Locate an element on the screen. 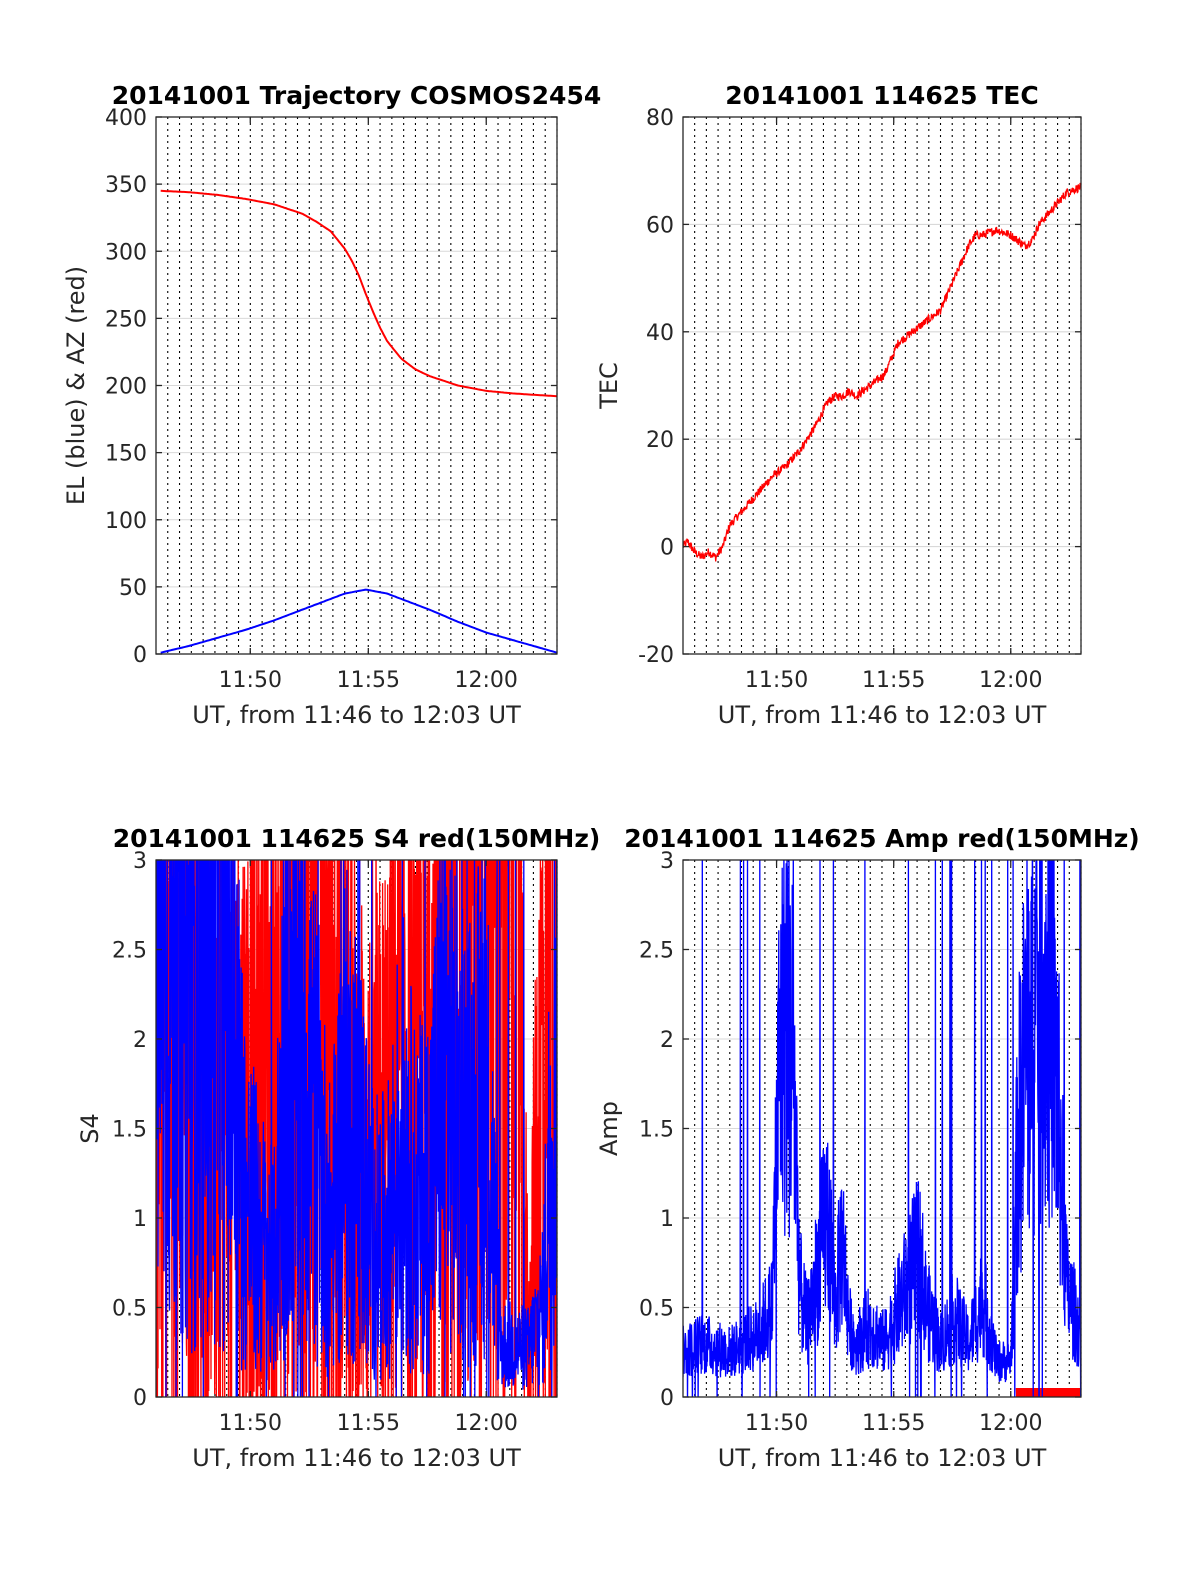 Image resolution: width=1200 pixels, height=1575 pixels. y-axis-label: TEC is located at coordinates (609, 386).